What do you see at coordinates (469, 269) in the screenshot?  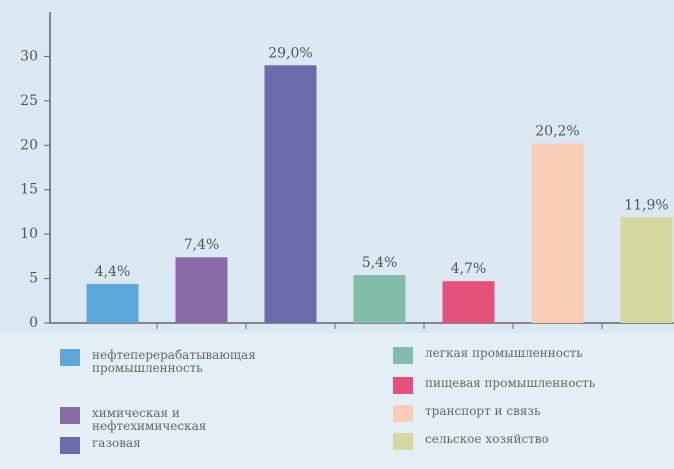 I see `value-label: 4,7%` at bounding box center [469, 269].